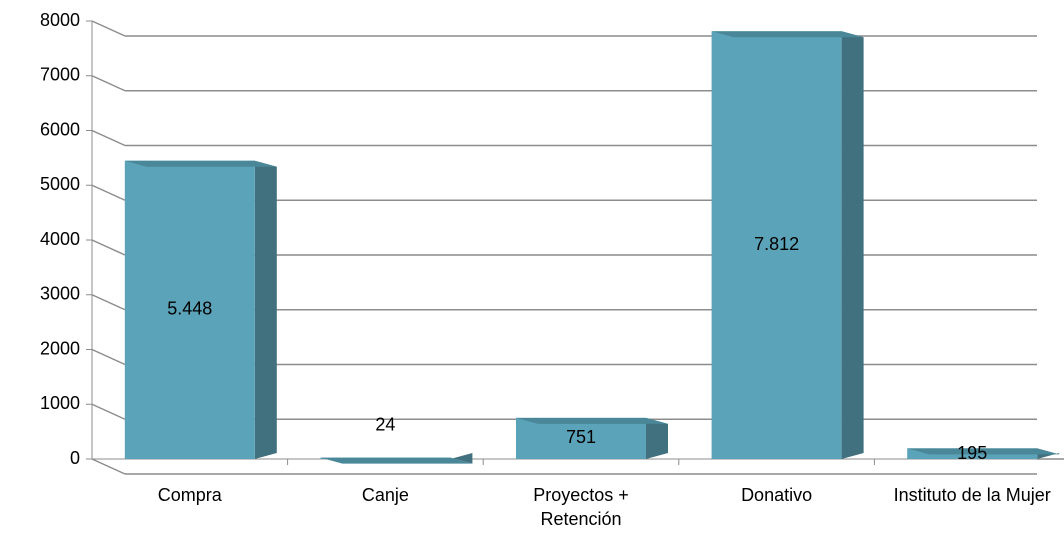  Describe the element at coordinates (972, 495) in the screenshot. I see `x-tick-label: Instituto de la Mujer` at that location.